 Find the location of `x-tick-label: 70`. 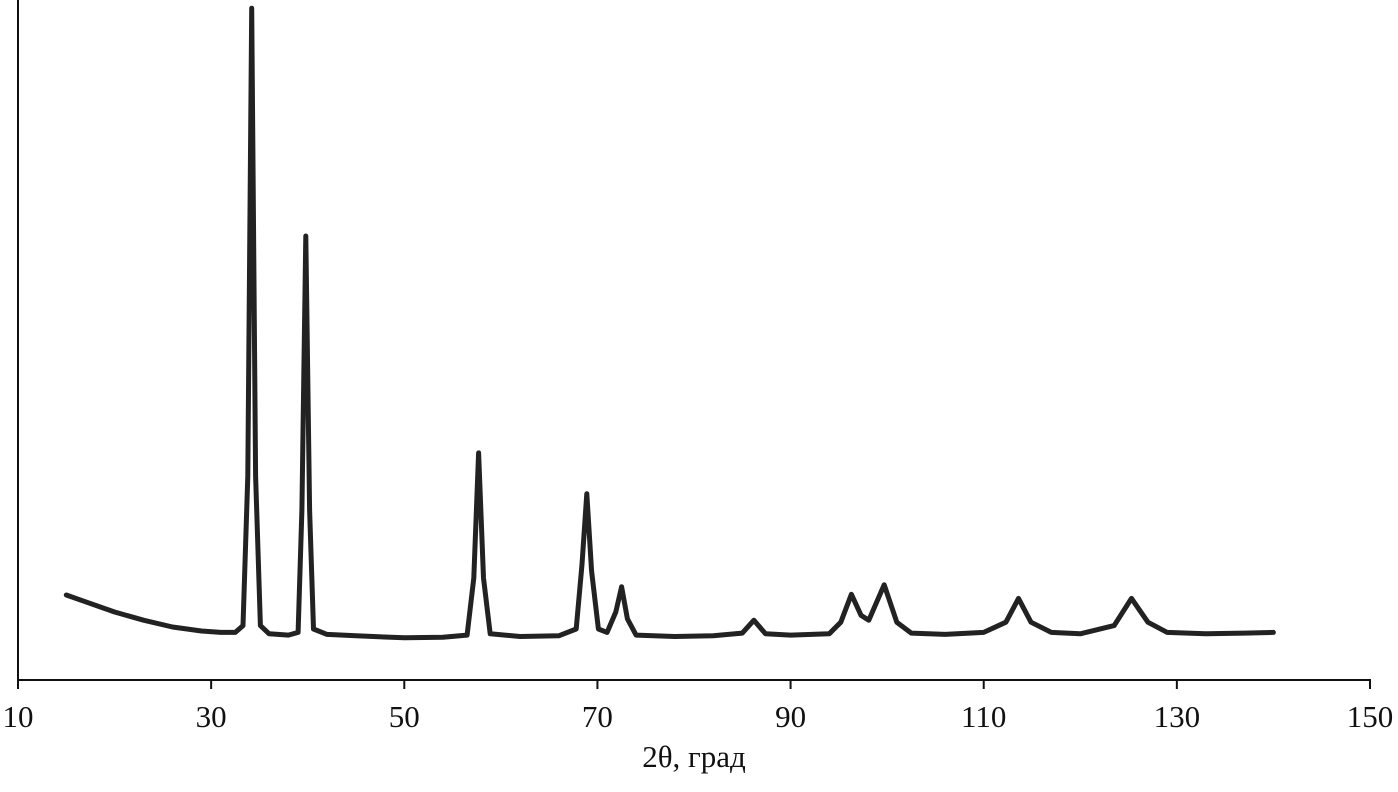

x-tick-label: 70 is located at coordinates (597, 716).